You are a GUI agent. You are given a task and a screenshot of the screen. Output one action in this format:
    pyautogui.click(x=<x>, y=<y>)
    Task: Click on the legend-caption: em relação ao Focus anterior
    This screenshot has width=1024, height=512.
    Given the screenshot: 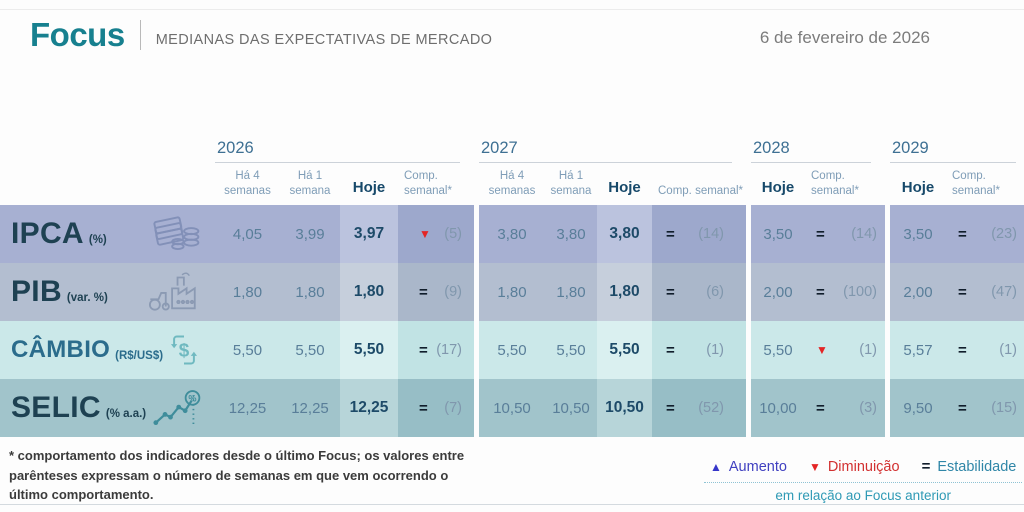 What is the action you would take?
    pyautogui.click(x=863, y=495)
    